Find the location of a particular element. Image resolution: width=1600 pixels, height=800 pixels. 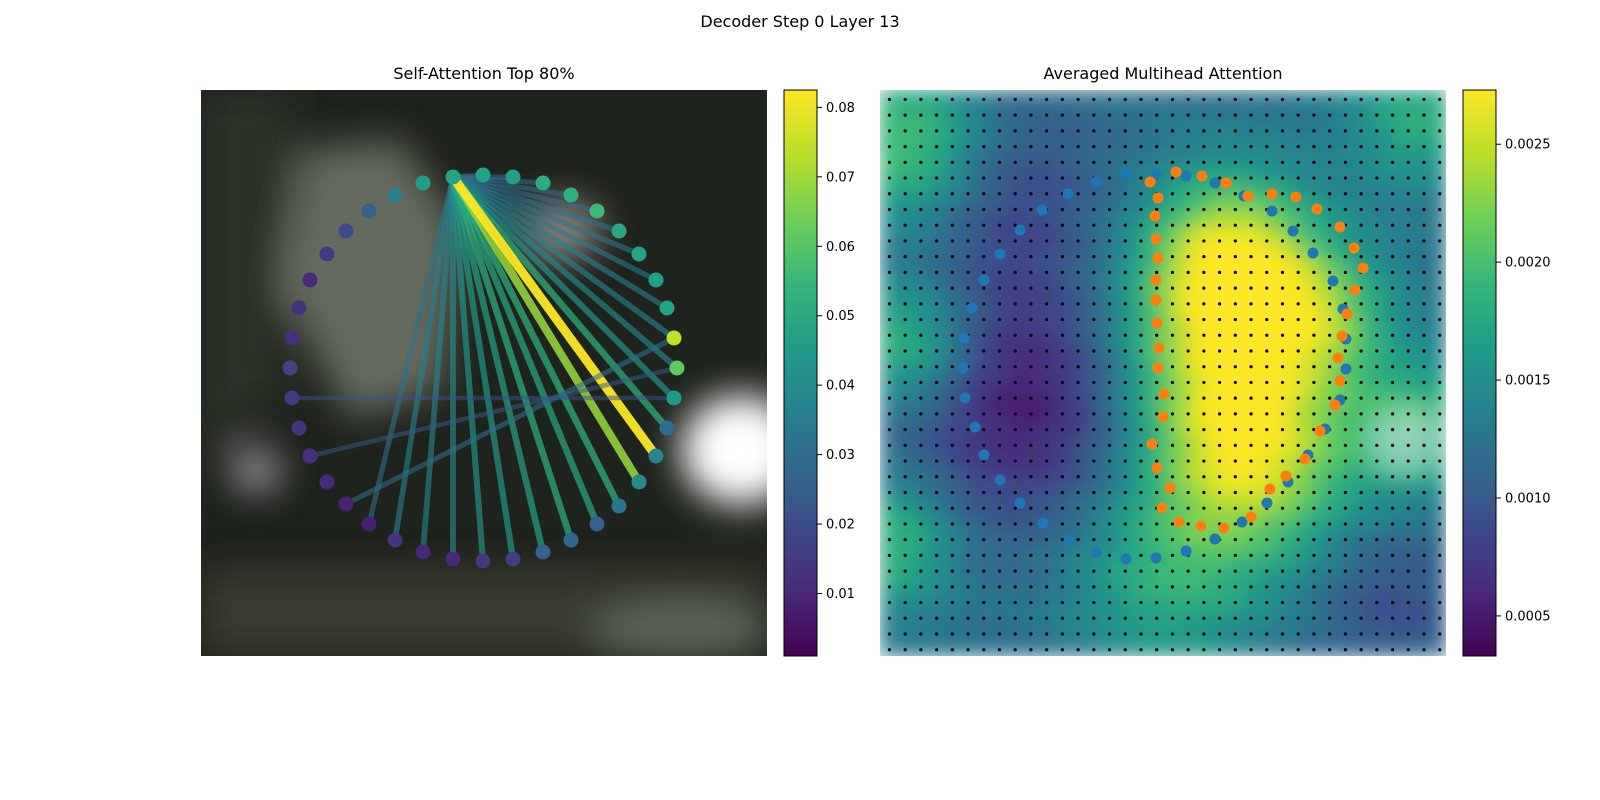

attention-edge is located at coordinates (510, 421).